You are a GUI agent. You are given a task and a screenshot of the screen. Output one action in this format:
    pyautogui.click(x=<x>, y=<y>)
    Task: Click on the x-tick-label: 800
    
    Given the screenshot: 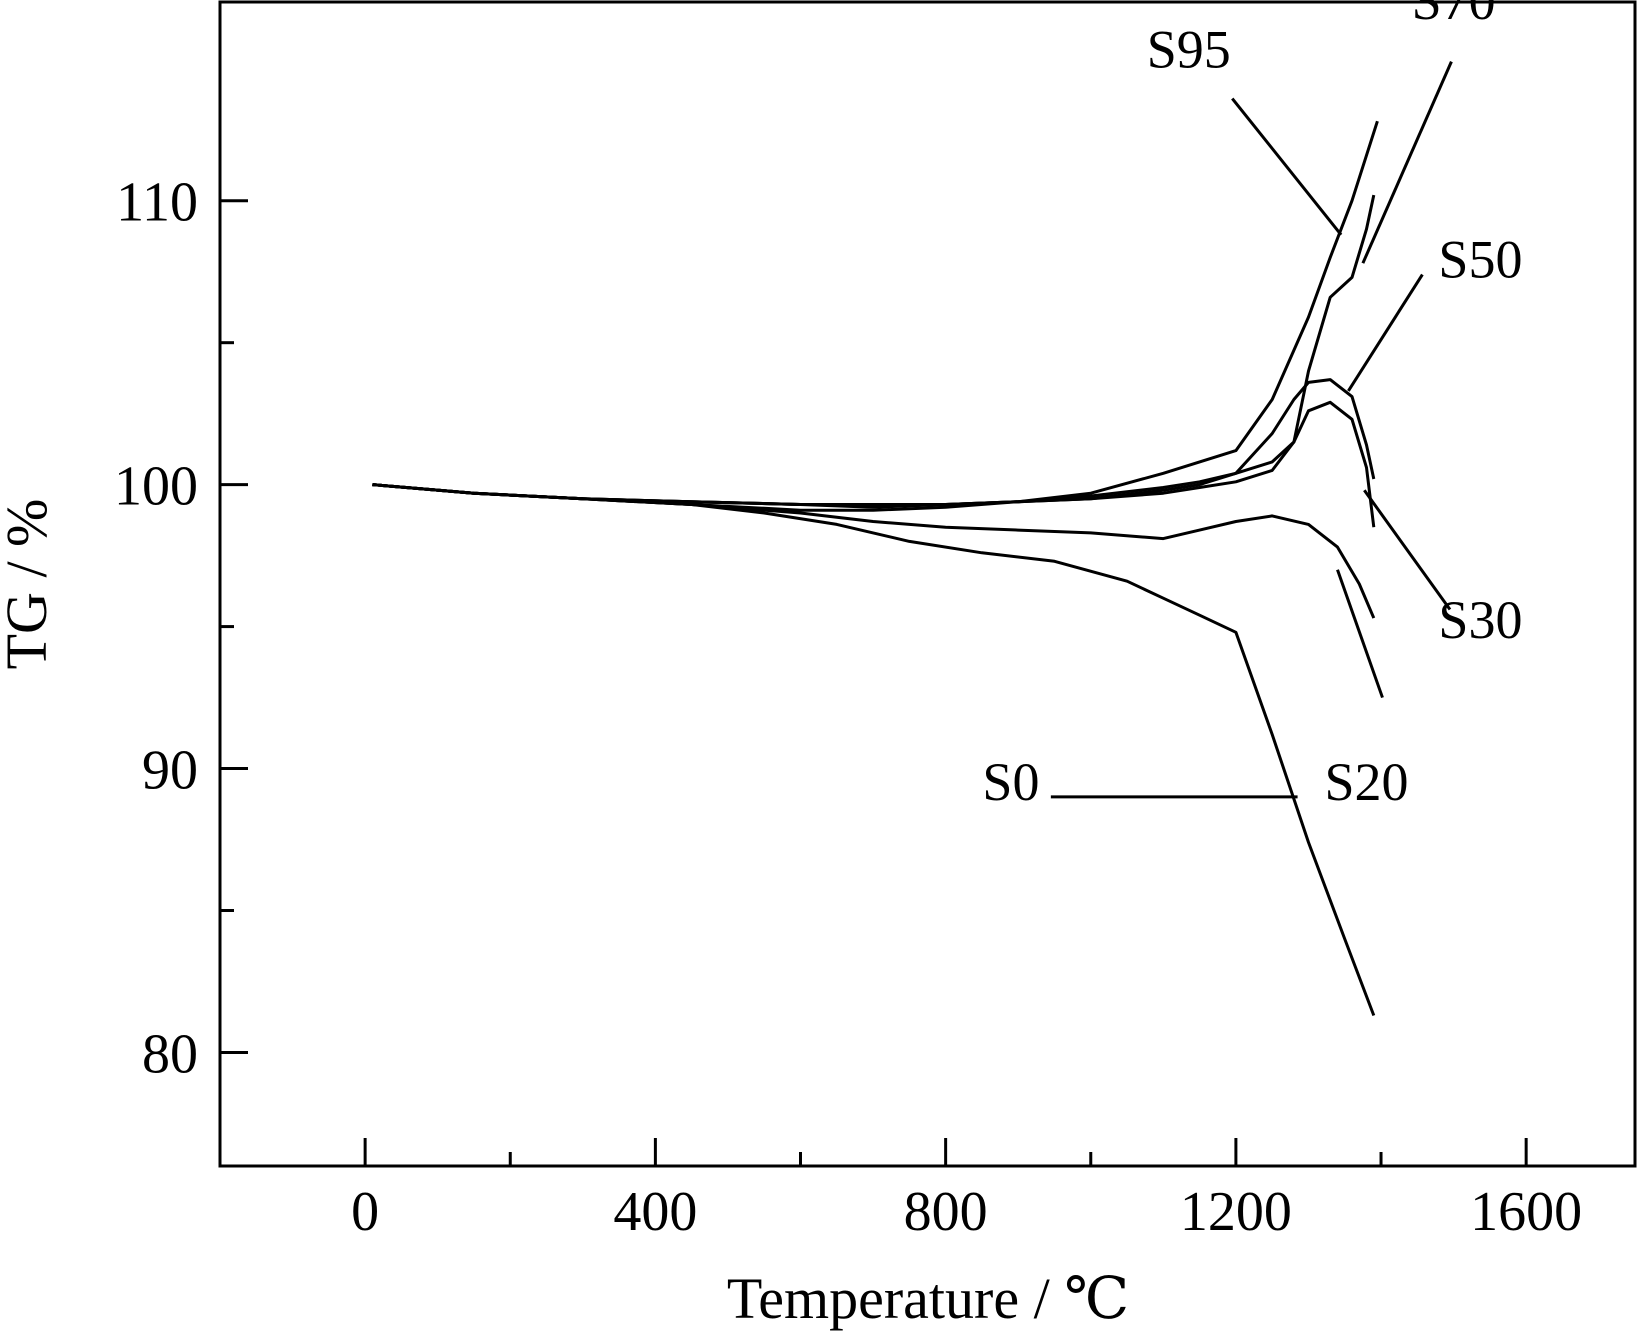 What is the action you would take?
    pyautogui.click(x=946, y=1212)
    